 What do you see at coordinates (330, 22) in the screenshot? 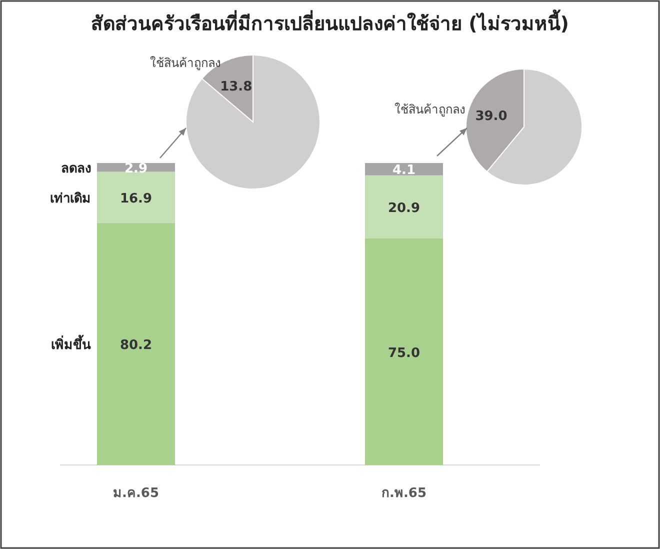
I see `chart-title: สัดส่วนครัวเรือนที่มีการเปลี่ยนแปลงค่าใช้จ่าย (ไม่รวมหนี้)` at bounding box center [330, 22].